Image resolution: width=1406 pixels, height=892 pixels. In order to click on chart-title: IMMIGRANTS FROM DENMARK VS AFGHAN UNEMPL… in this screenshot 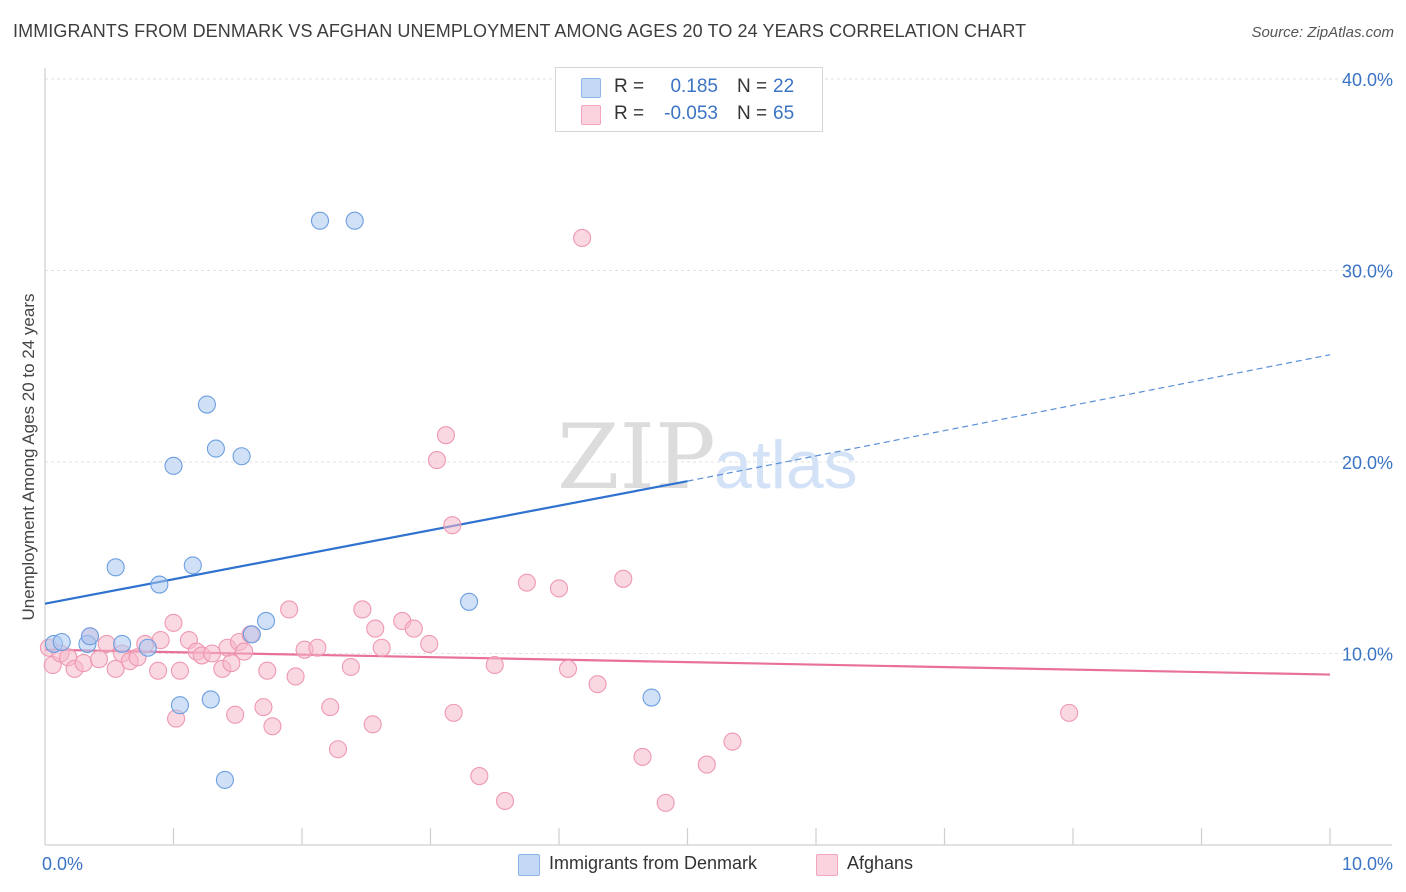, I will do `click(520, 31)`.